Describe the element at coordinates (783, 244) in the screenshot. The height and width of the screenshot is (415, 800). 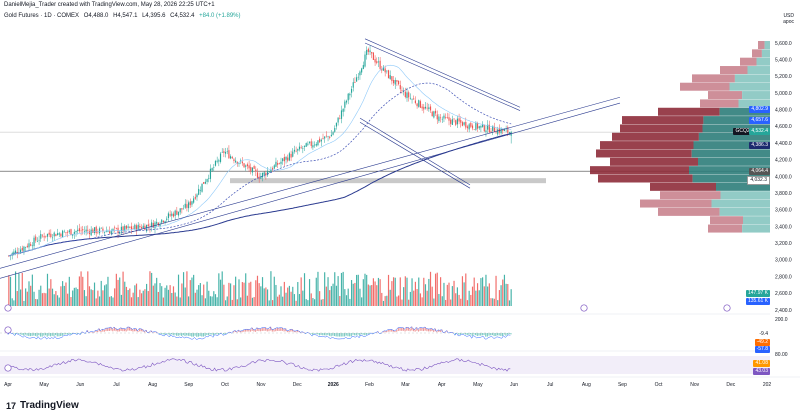
I see `price-axis-label: 3,200.0` at that location.